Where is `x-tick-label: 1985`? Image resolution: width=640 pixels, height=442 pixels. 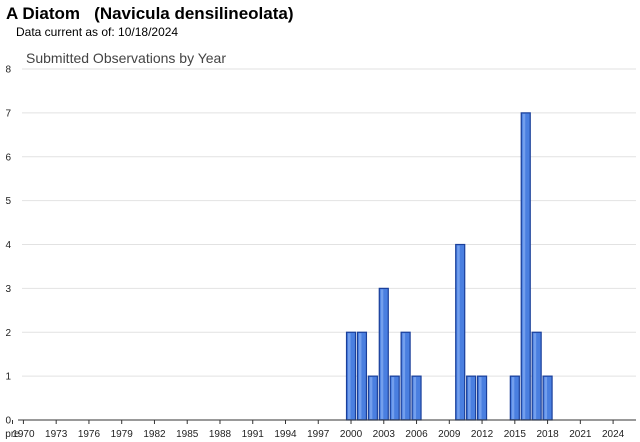 x-tick-label: 1985 is located at coordinates (187, 434).